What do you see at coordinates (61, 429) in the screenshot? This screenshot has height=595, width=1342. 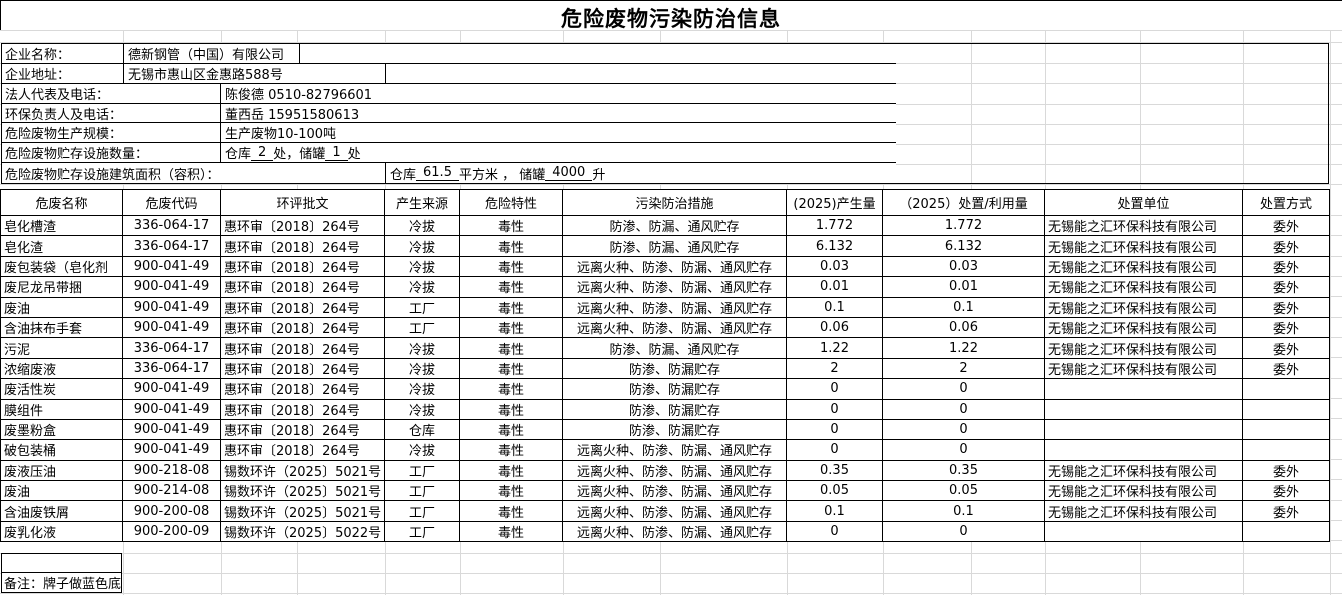 I see `cell-name: 废墨粉盒` at bounding box center [61, 429].